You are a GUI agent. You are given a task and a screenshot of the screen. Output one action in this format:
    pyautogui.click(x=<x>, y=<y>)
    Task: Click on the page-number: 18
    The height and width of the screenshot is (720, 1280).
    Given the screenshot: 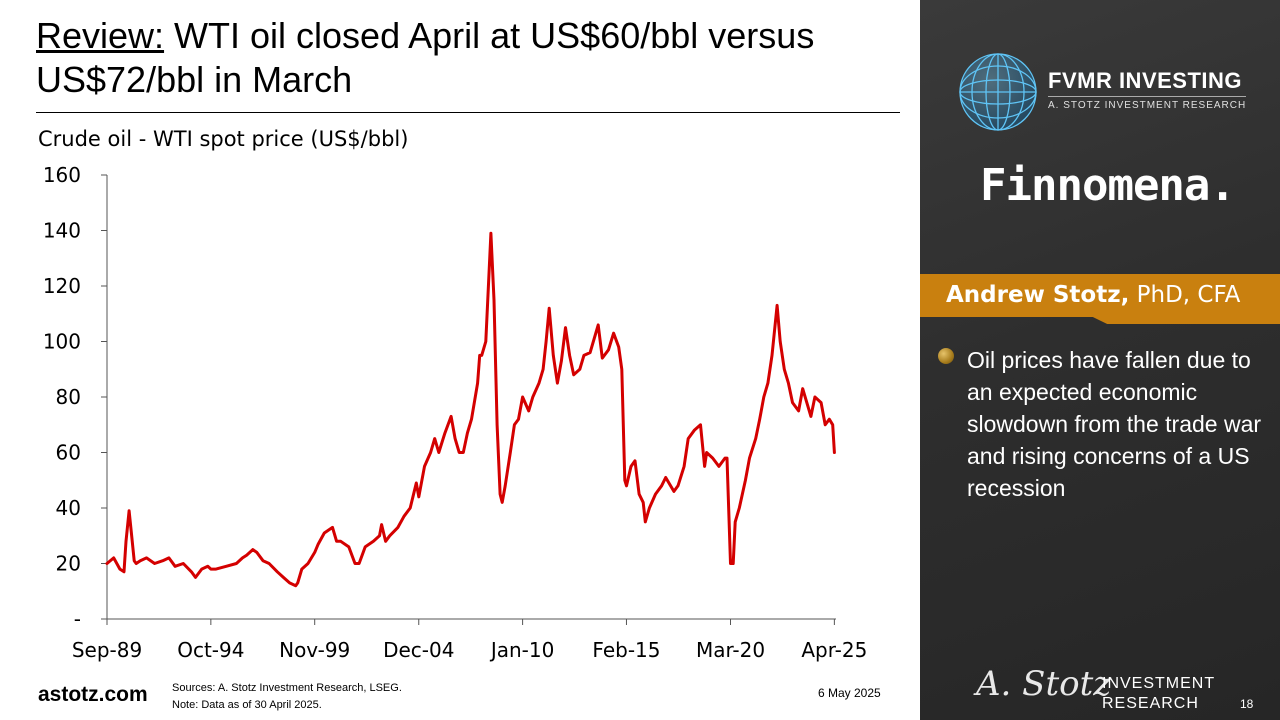 What is the action you would take?
    pyautogui.click(x=1247, y=704)
    